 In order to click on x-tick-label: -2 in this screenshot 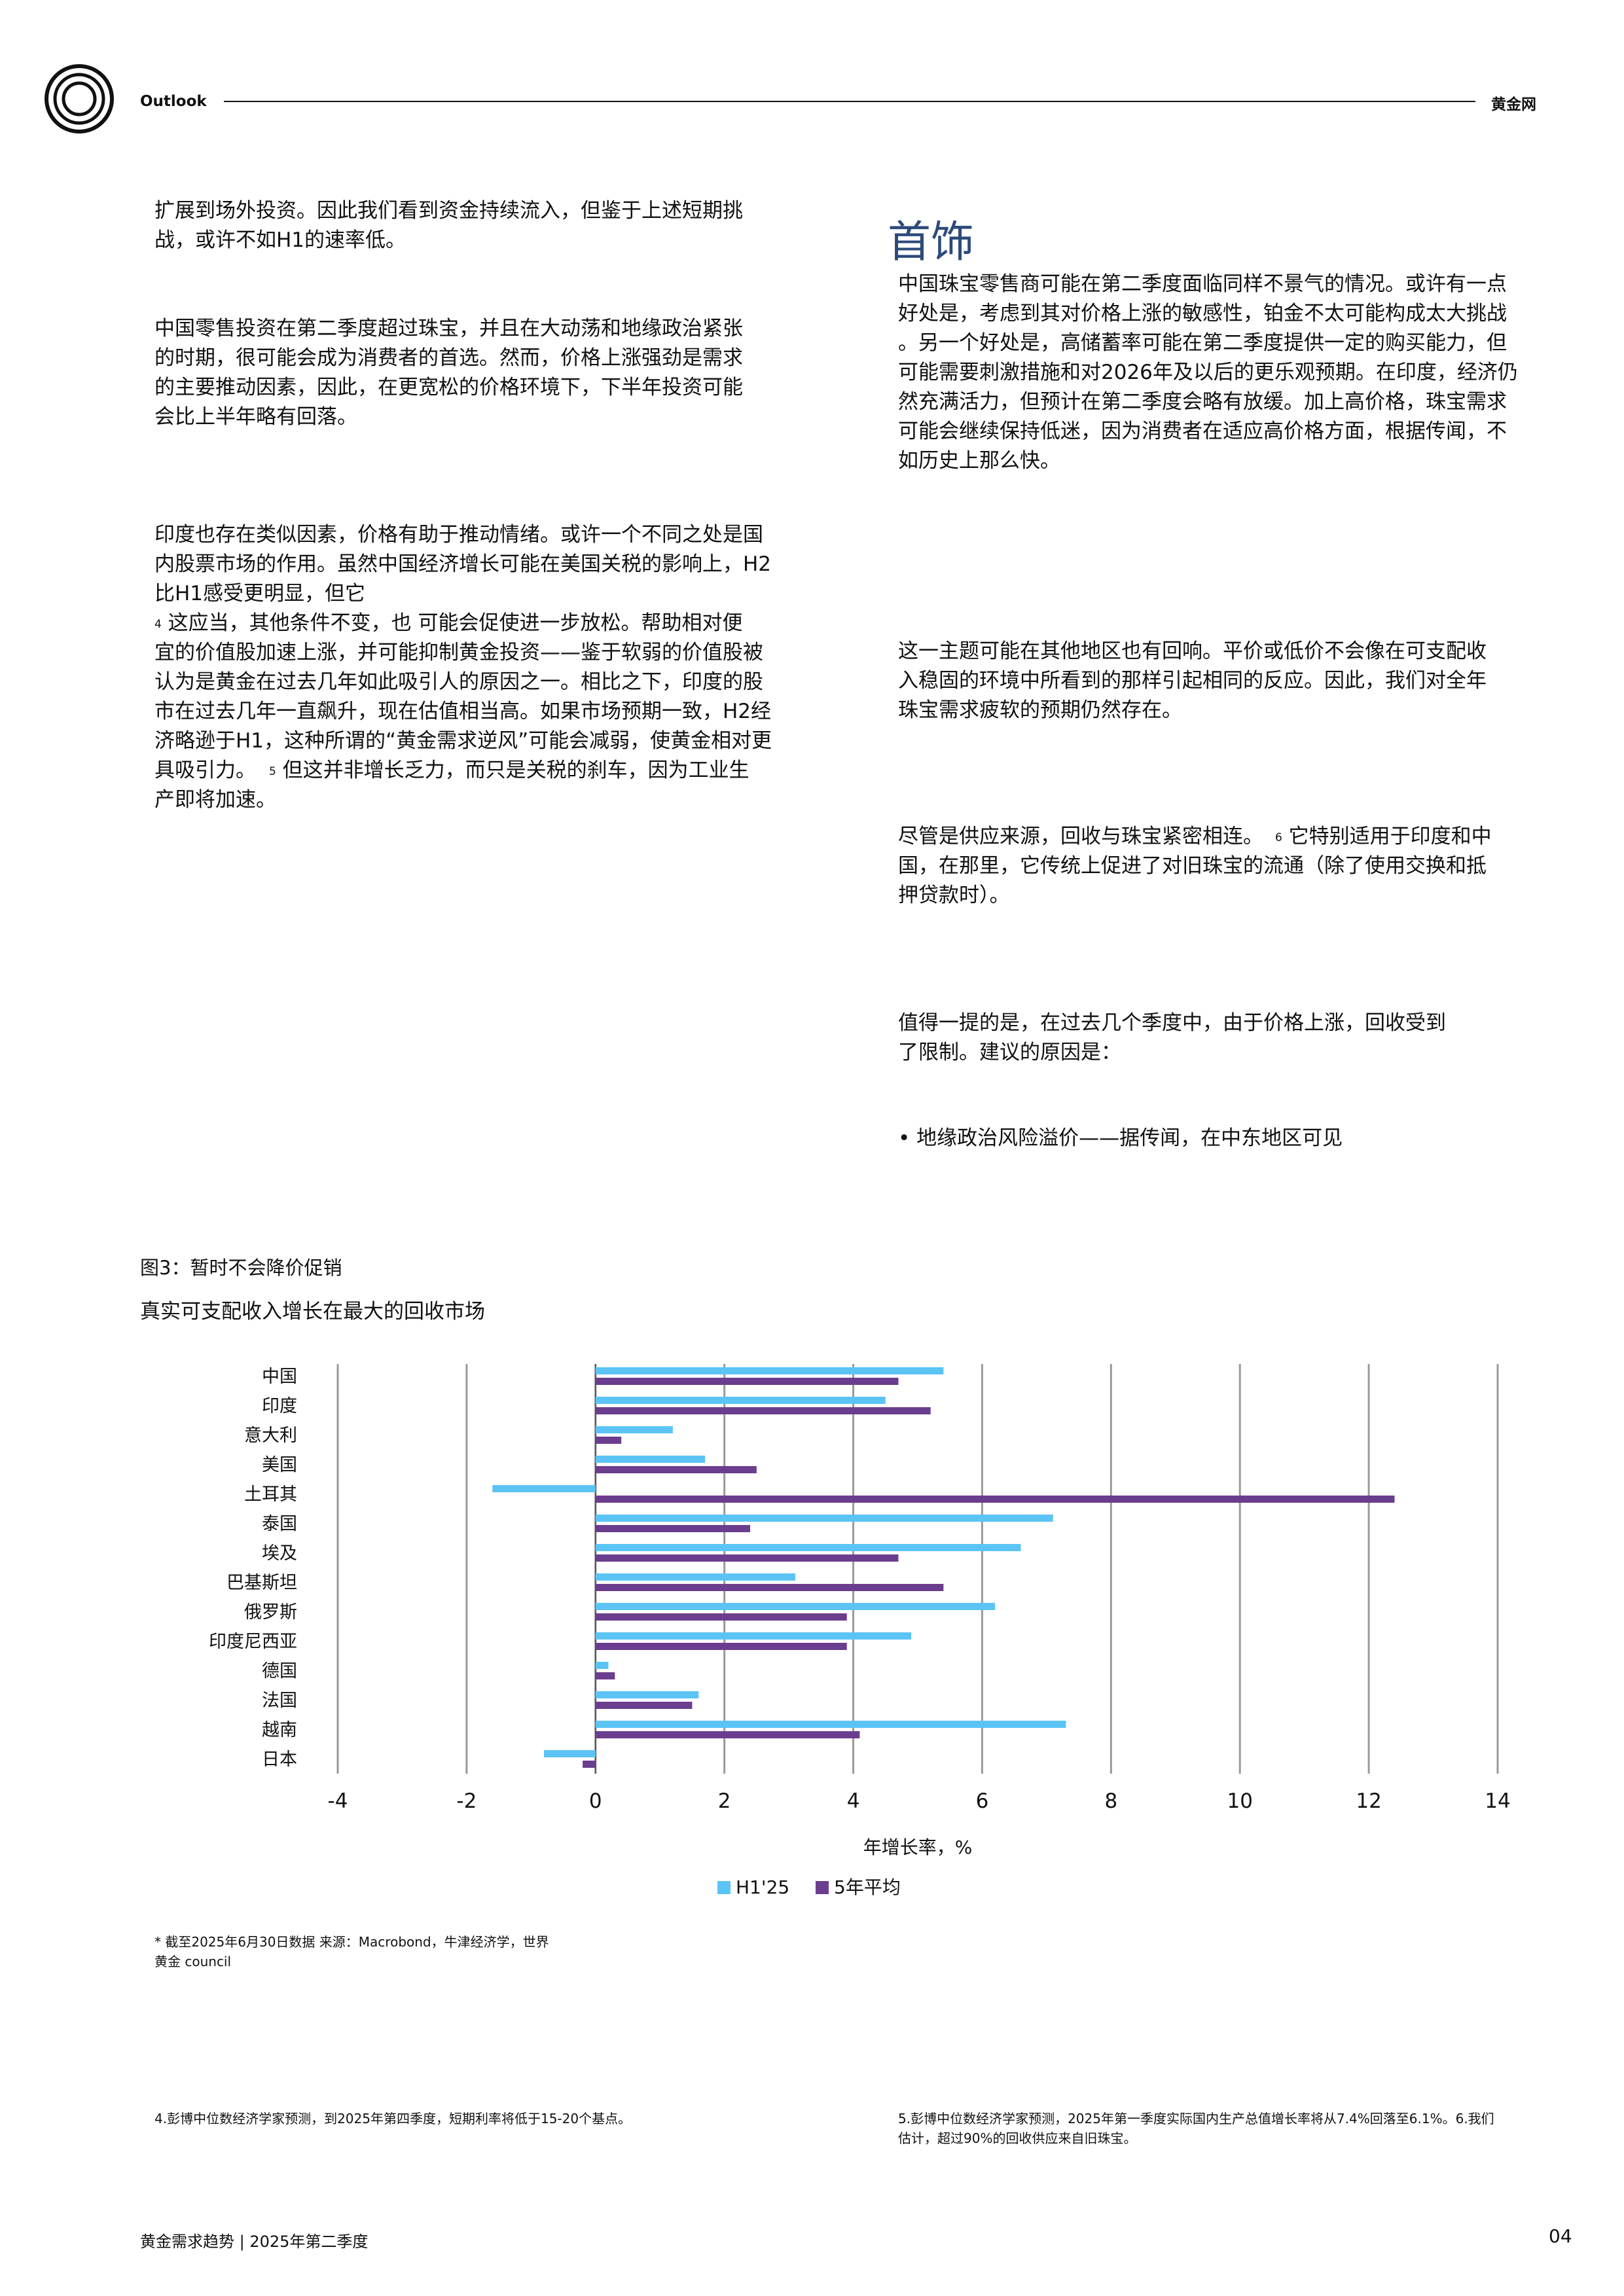, I will do `click(466, 1801)`.